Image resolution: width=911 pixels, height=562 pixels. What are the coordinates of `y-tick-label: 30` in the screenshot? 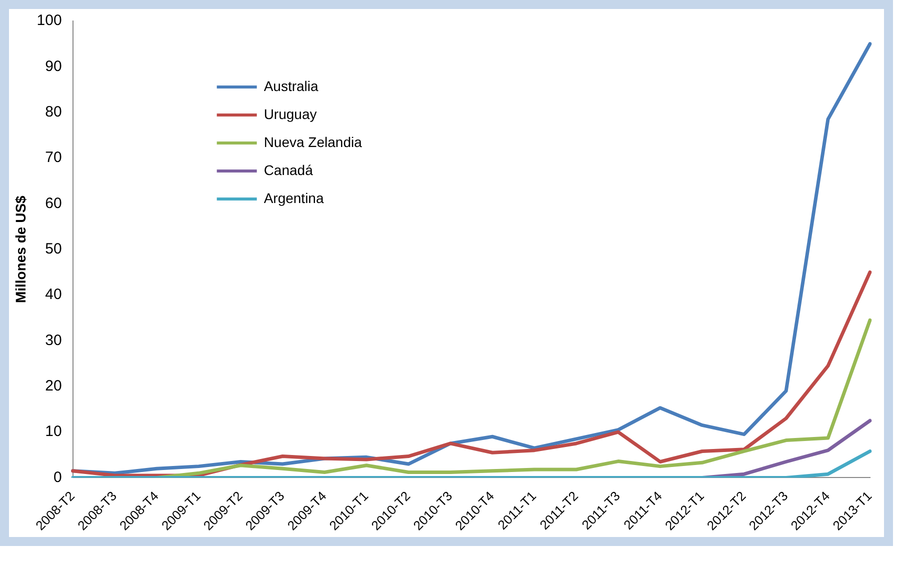 It's located at (53, 340).